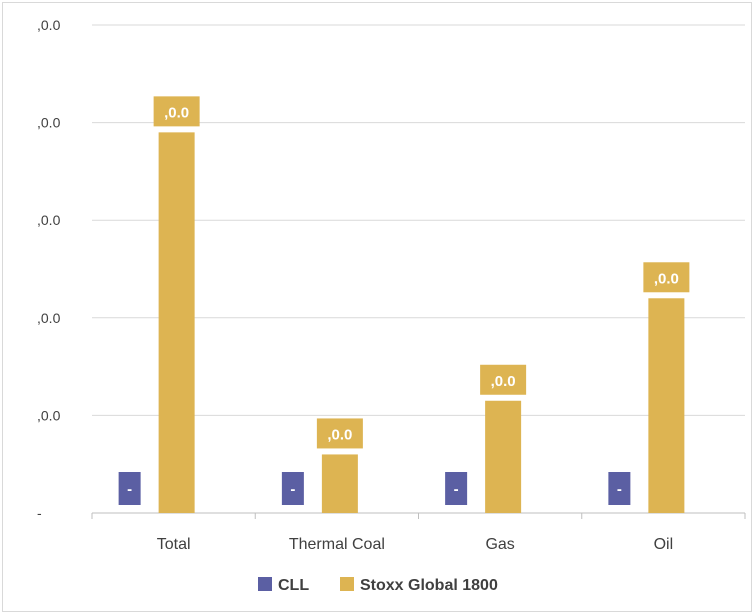 The image size is (755, 615). I want to click on legend-swatch-stoxx, so click(347, 584).